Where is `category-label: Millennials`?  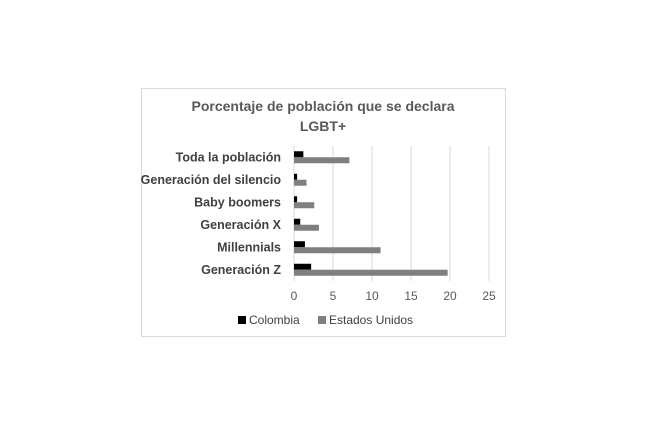
category-label: Millennials is located at coordinates (249, 247).